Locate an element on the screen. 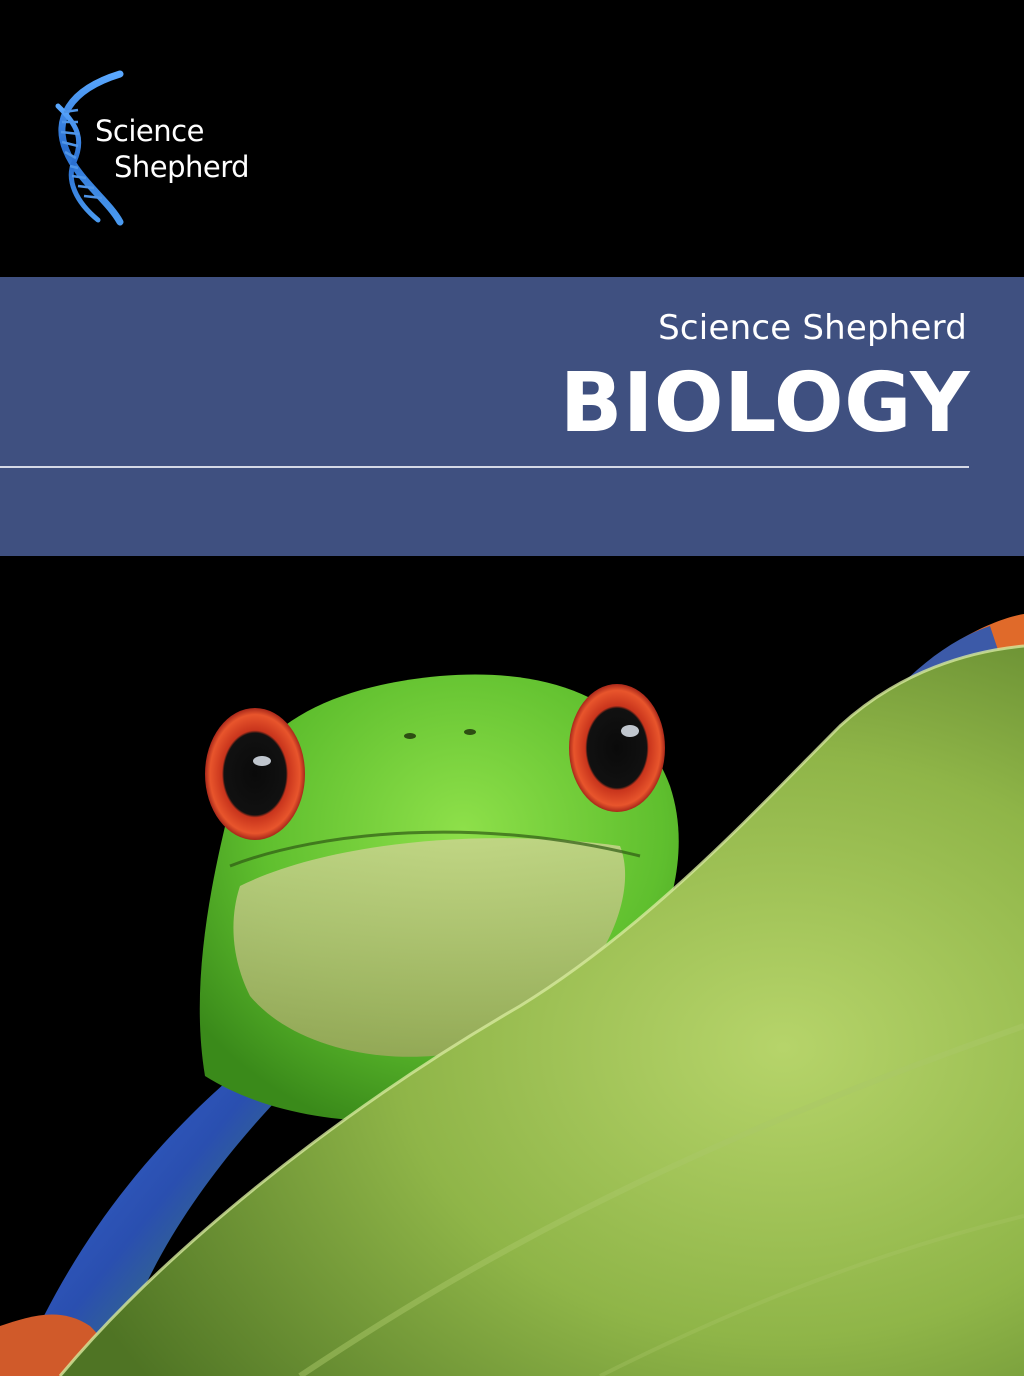 The width and height of the screenshot is (1024, 1376). dna-helix-icon is located at coordinates (89, 148).